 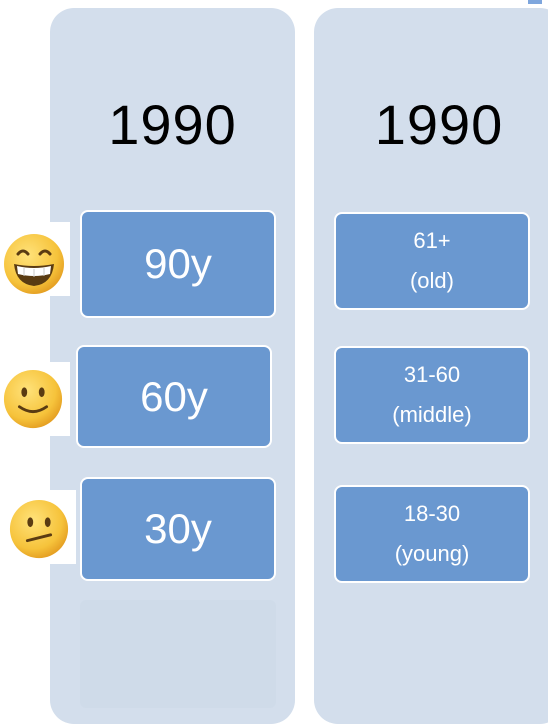 I want to click on range-box-middle: 31-60 (middle), so click(x=432, y=395).